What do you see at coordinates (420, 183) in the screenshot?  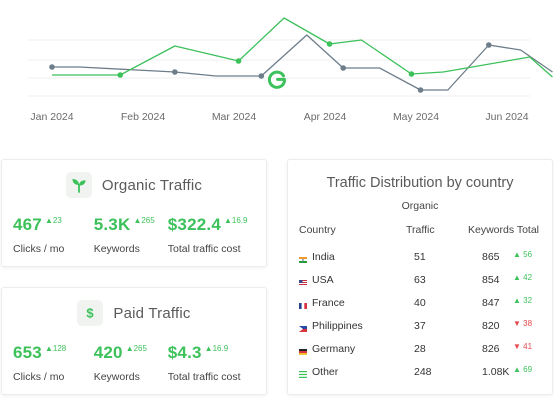 I see `distribution-title: Traffic Distribution by country` at bounding box center [420, 183].